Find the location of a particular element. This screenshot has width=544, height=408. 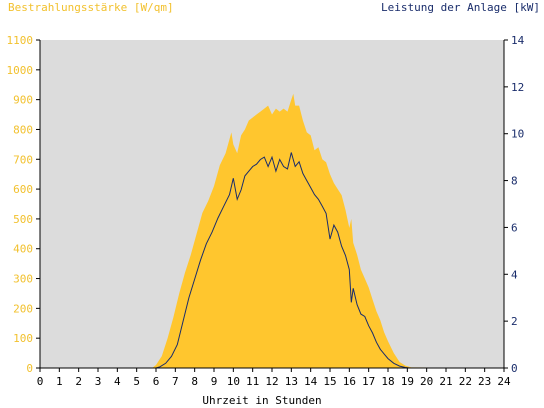

x-tick-label: 7 is located at coordinates (175, 381).